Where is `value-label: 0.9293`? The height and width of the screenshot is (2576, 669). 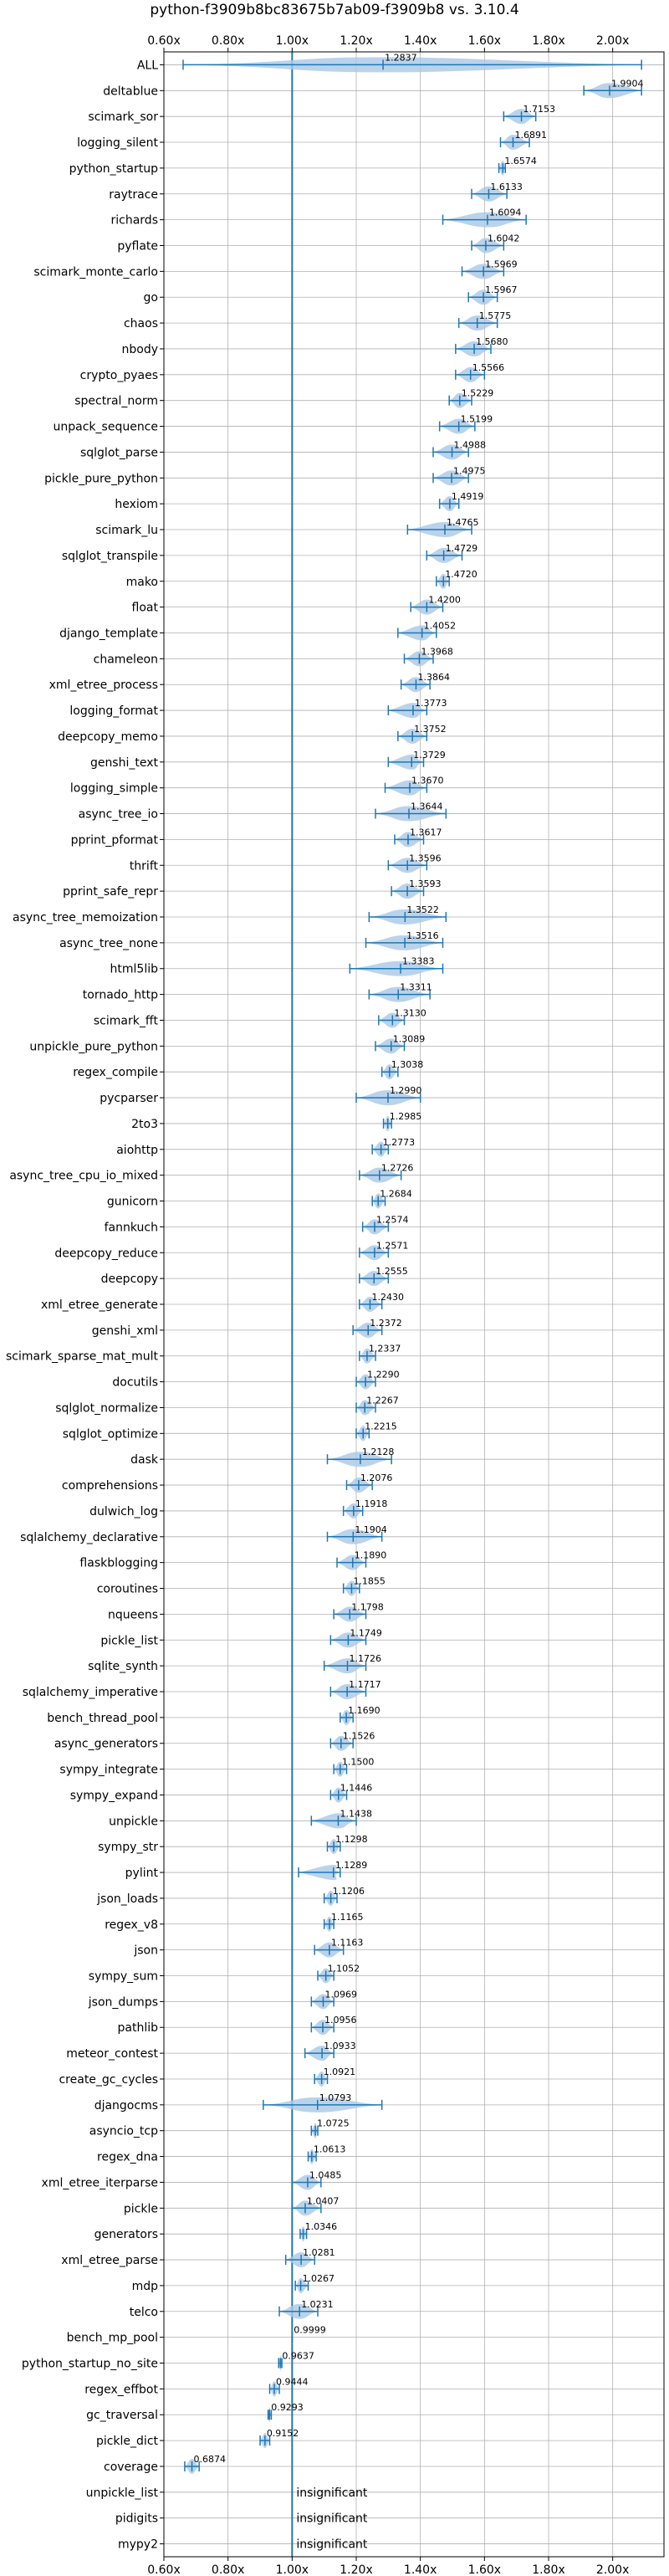
value-label: 0.9293 is located at coordinates (288, 2408).